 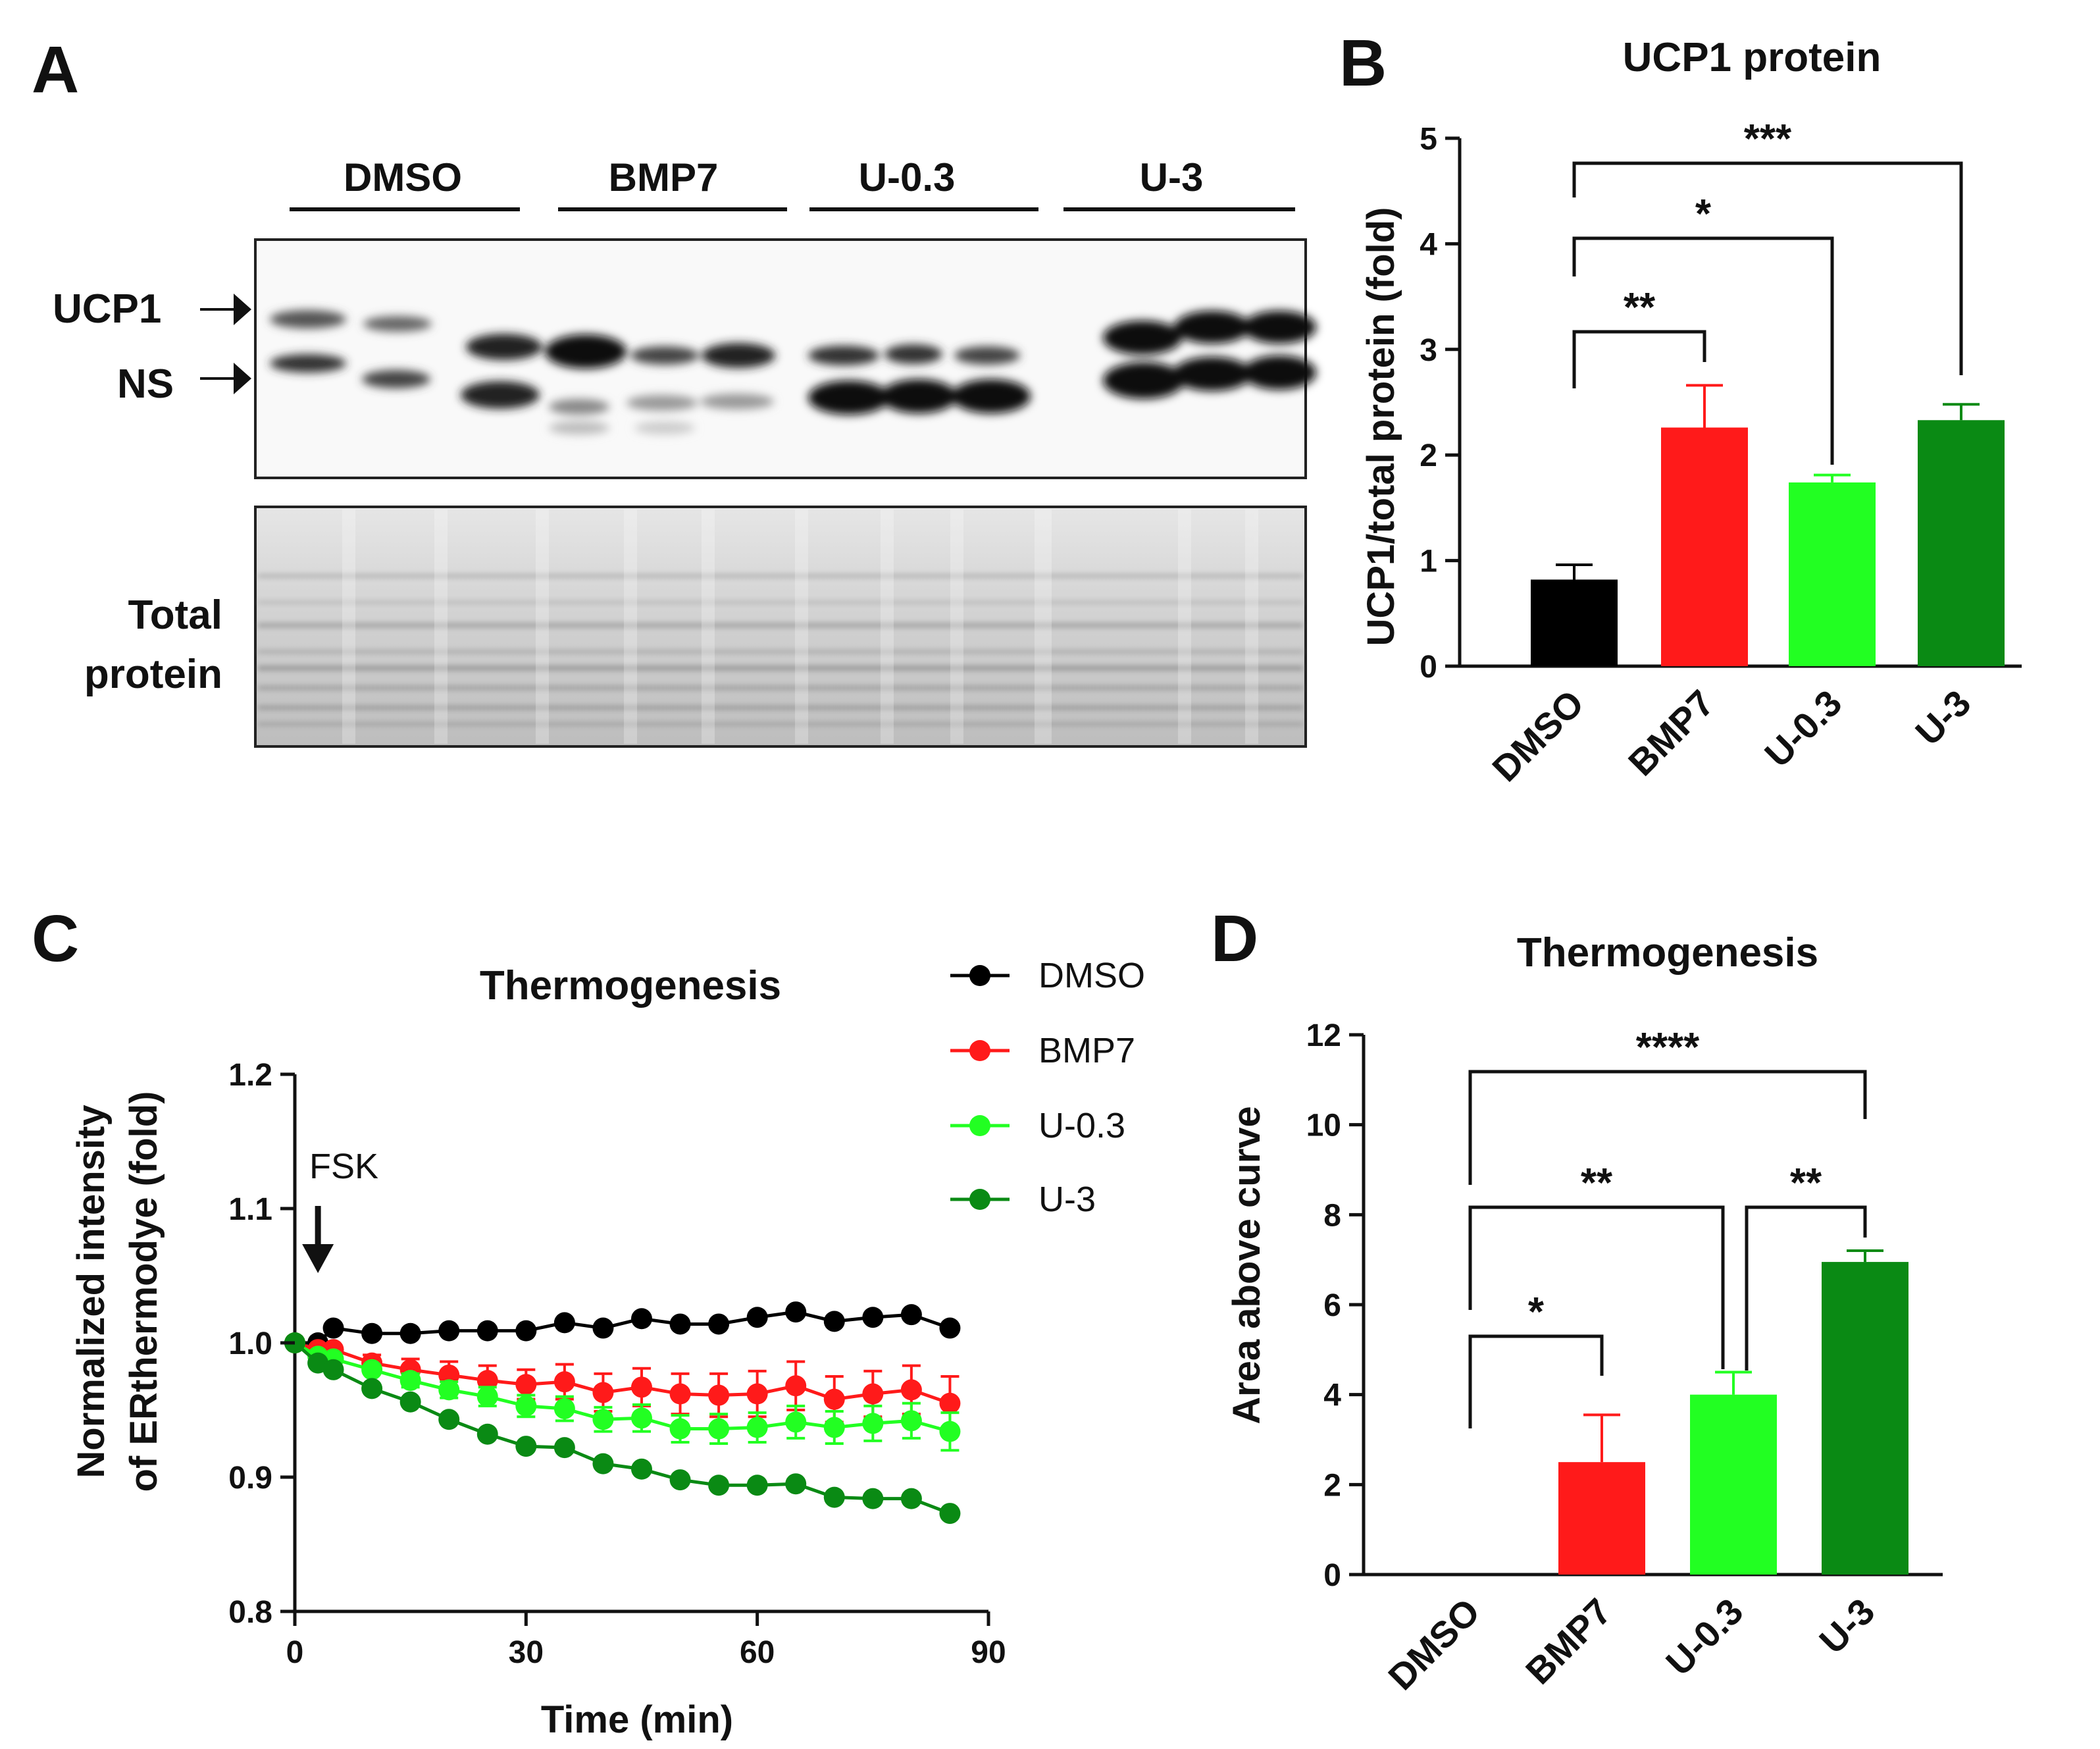 I want to click on b-ytick-label: 1, so click(x=1428, y=561).